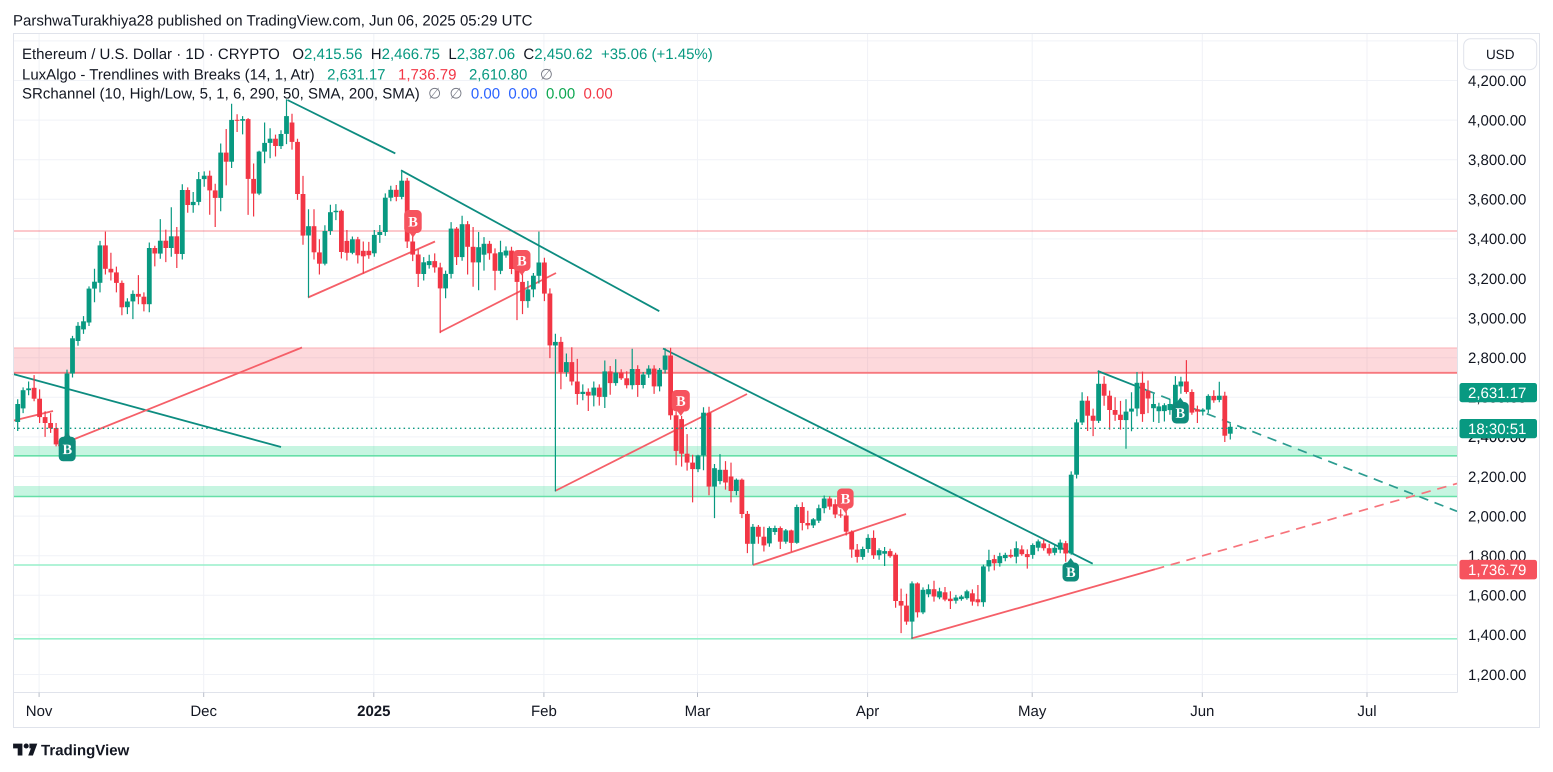 The height and width of the screenshot is (772, 1553). I want to click on svg-text: May, so click(1032, 711).